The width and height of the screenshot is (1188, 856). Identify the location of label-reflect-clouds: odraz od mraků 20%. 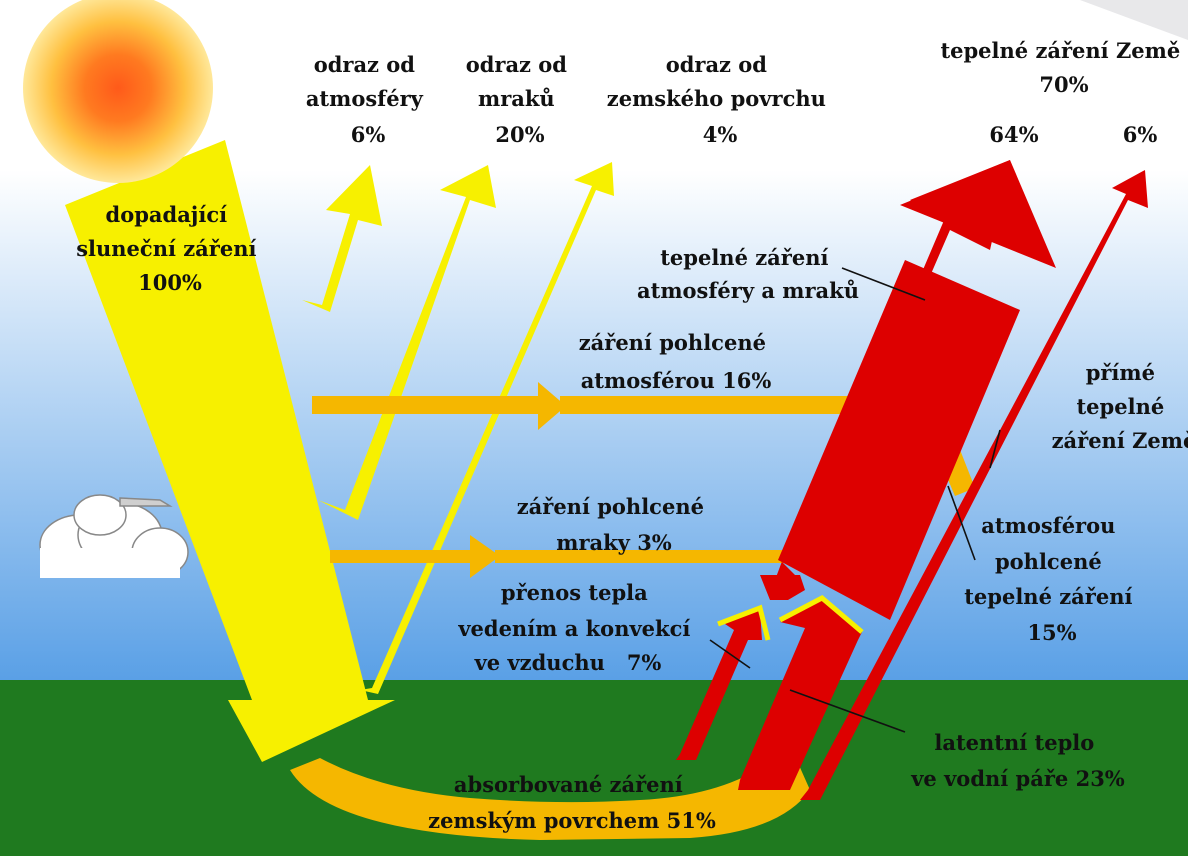
(520, 99).